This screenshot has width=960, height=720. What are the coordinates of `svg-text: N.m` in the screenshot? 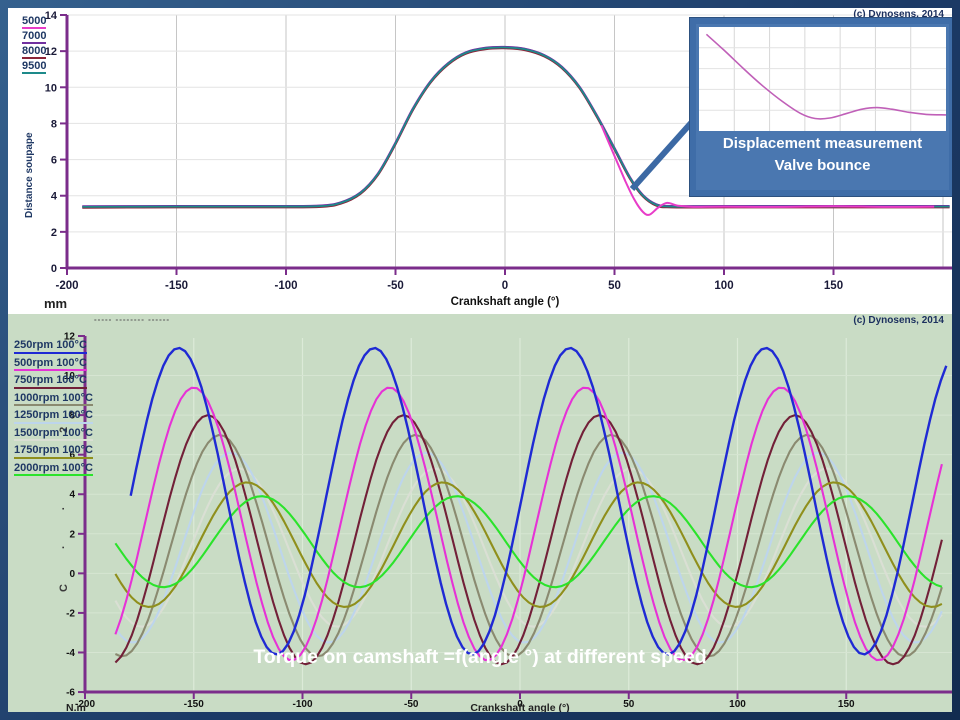 It's located at (76, 707).